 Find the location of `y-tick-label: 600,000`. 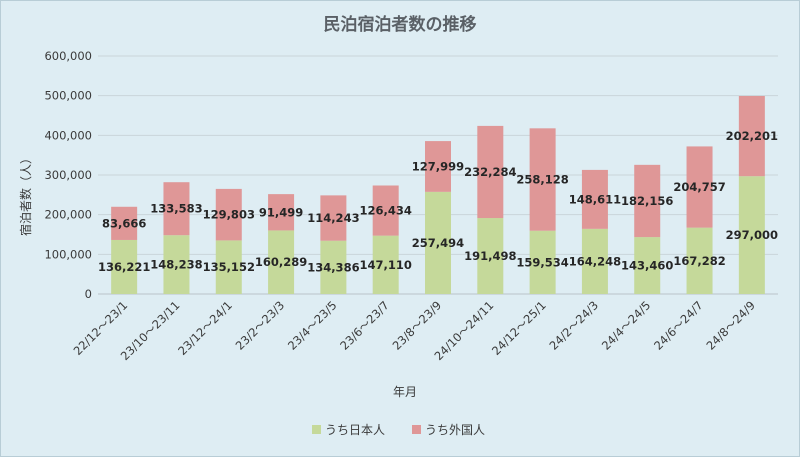

y-tick-label: 600,000 is located at coordinates (68, 56).